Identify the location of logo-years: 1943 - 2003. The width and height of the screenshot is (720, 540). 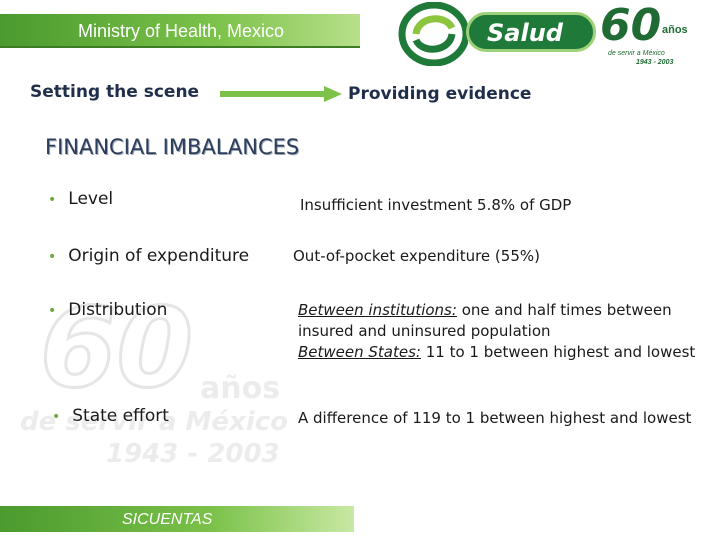
(655, 62).